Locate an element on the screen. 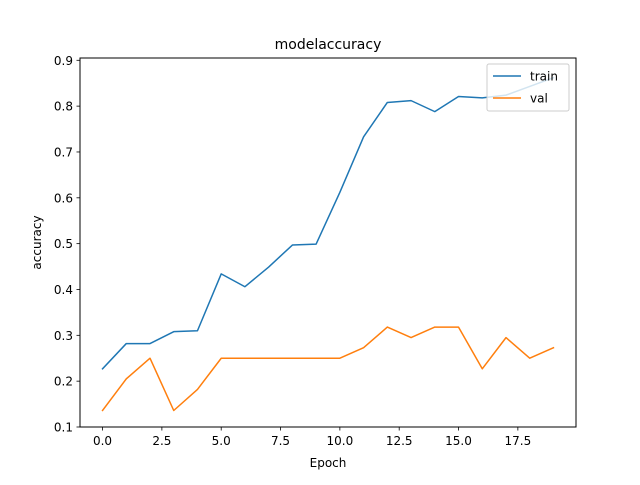 The image size is (640, 485). y-axis-label: accuracy is located at coordinates (37, 242).